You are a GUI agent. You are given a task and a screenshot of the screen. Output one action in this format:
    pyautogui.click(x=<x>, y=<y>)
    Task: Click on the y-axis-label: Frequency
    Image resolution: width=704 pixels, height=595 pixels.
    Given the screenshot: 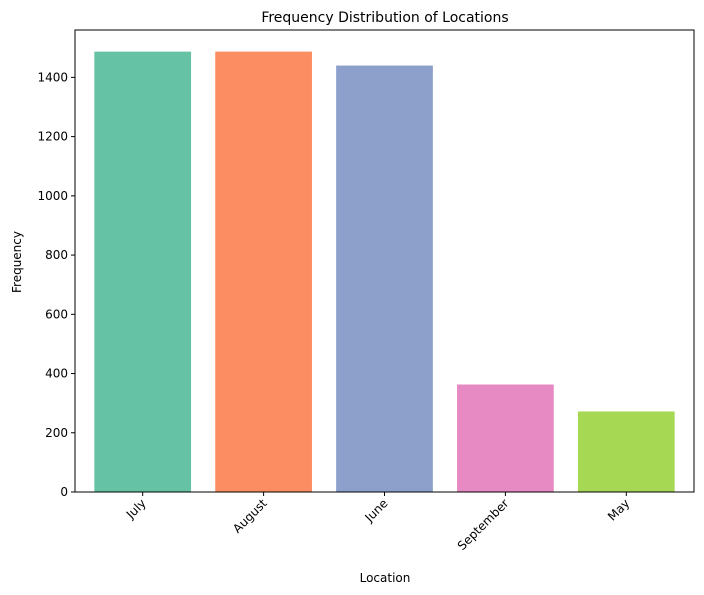 What is the action you would take?
    pyautogui.click(x=17, y=262)
    